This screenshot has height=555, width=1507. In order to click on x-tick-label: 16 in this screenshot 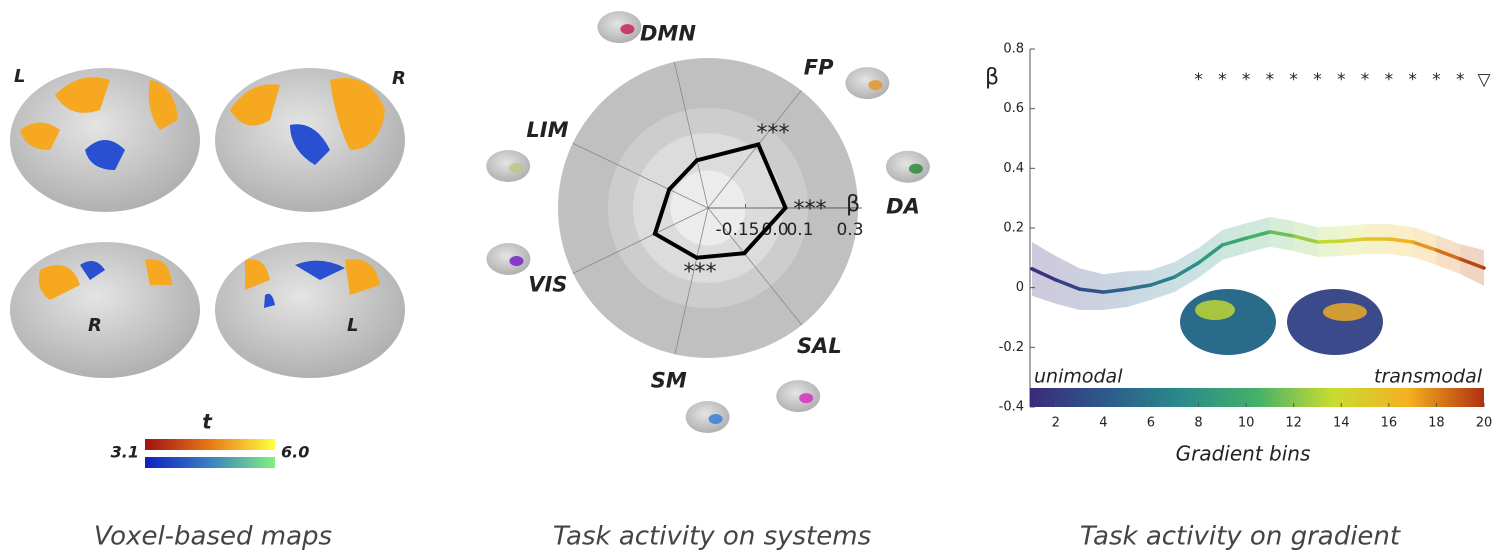, I will do `click(1389, 423)`.